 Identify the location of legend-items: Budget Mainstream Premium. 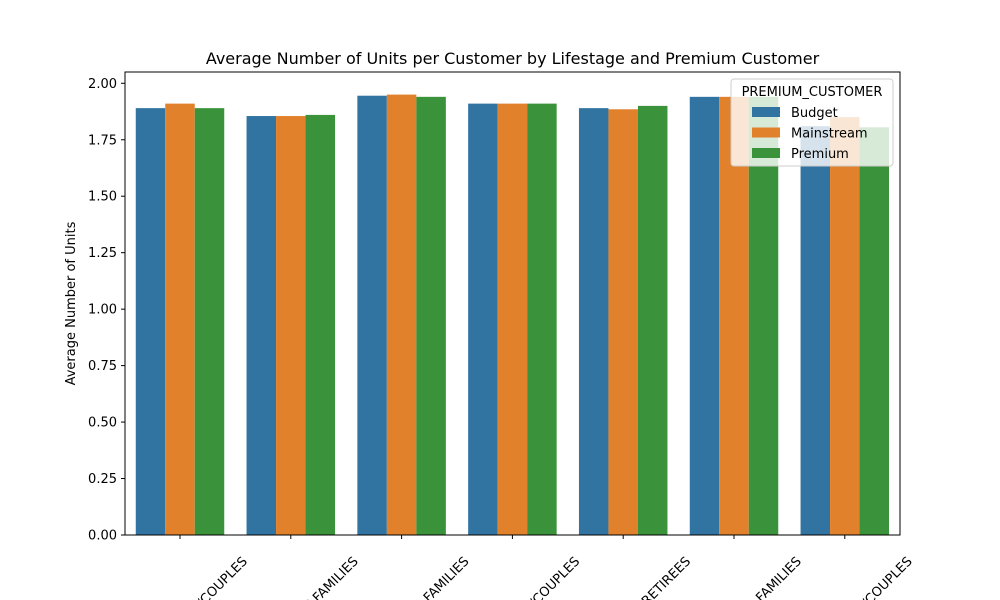
(810, 134).